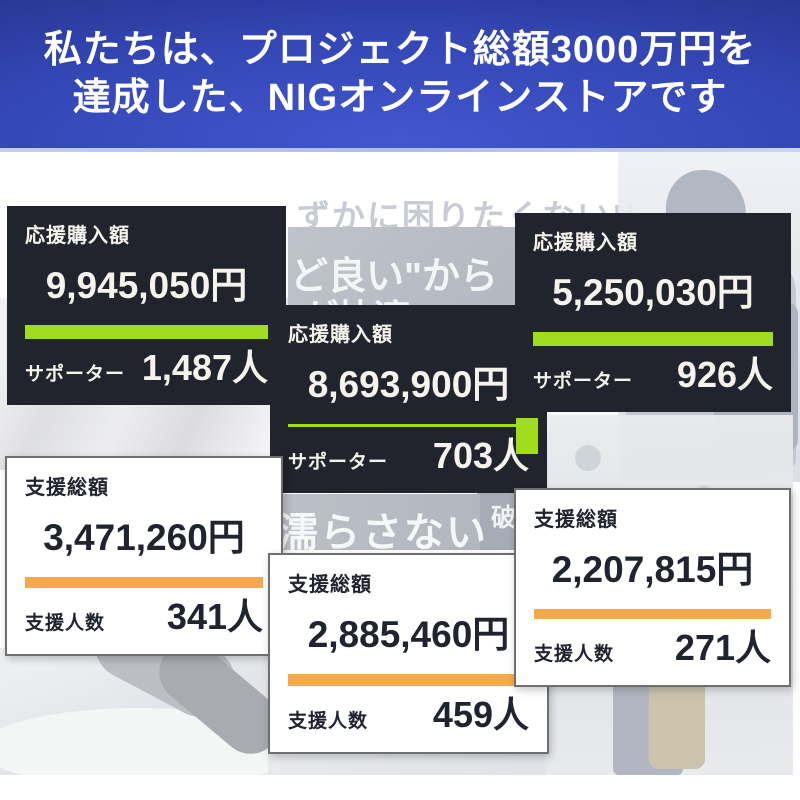 Image resolution: width=800 pixels, height=800 pixels. Describe the element at coordinates (408, 634) in the screenshot. I see `amount-value: 2,885,460円` at that location.